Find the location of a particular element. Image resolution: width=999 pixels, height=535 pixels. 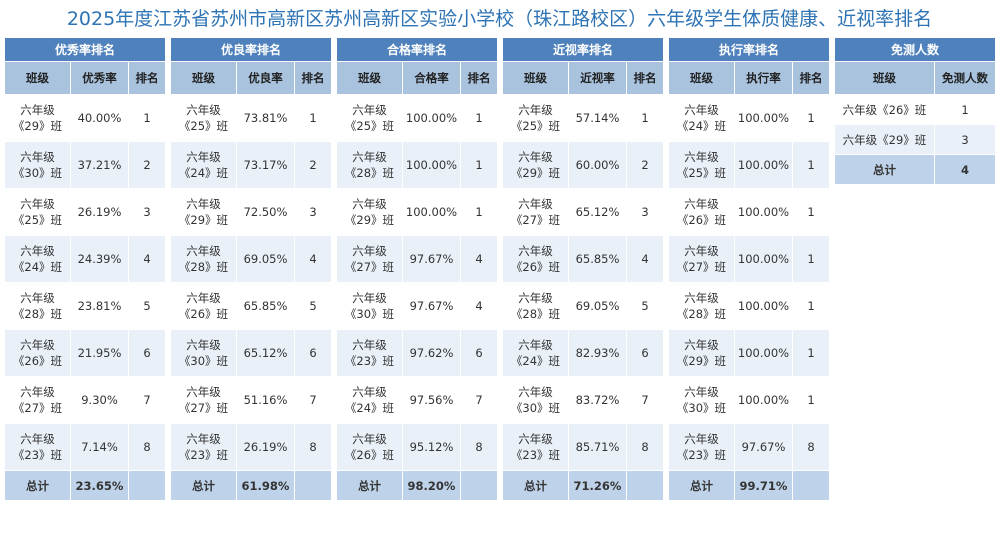

table-title: 近视率排名 is located at coordinates (583, 49).